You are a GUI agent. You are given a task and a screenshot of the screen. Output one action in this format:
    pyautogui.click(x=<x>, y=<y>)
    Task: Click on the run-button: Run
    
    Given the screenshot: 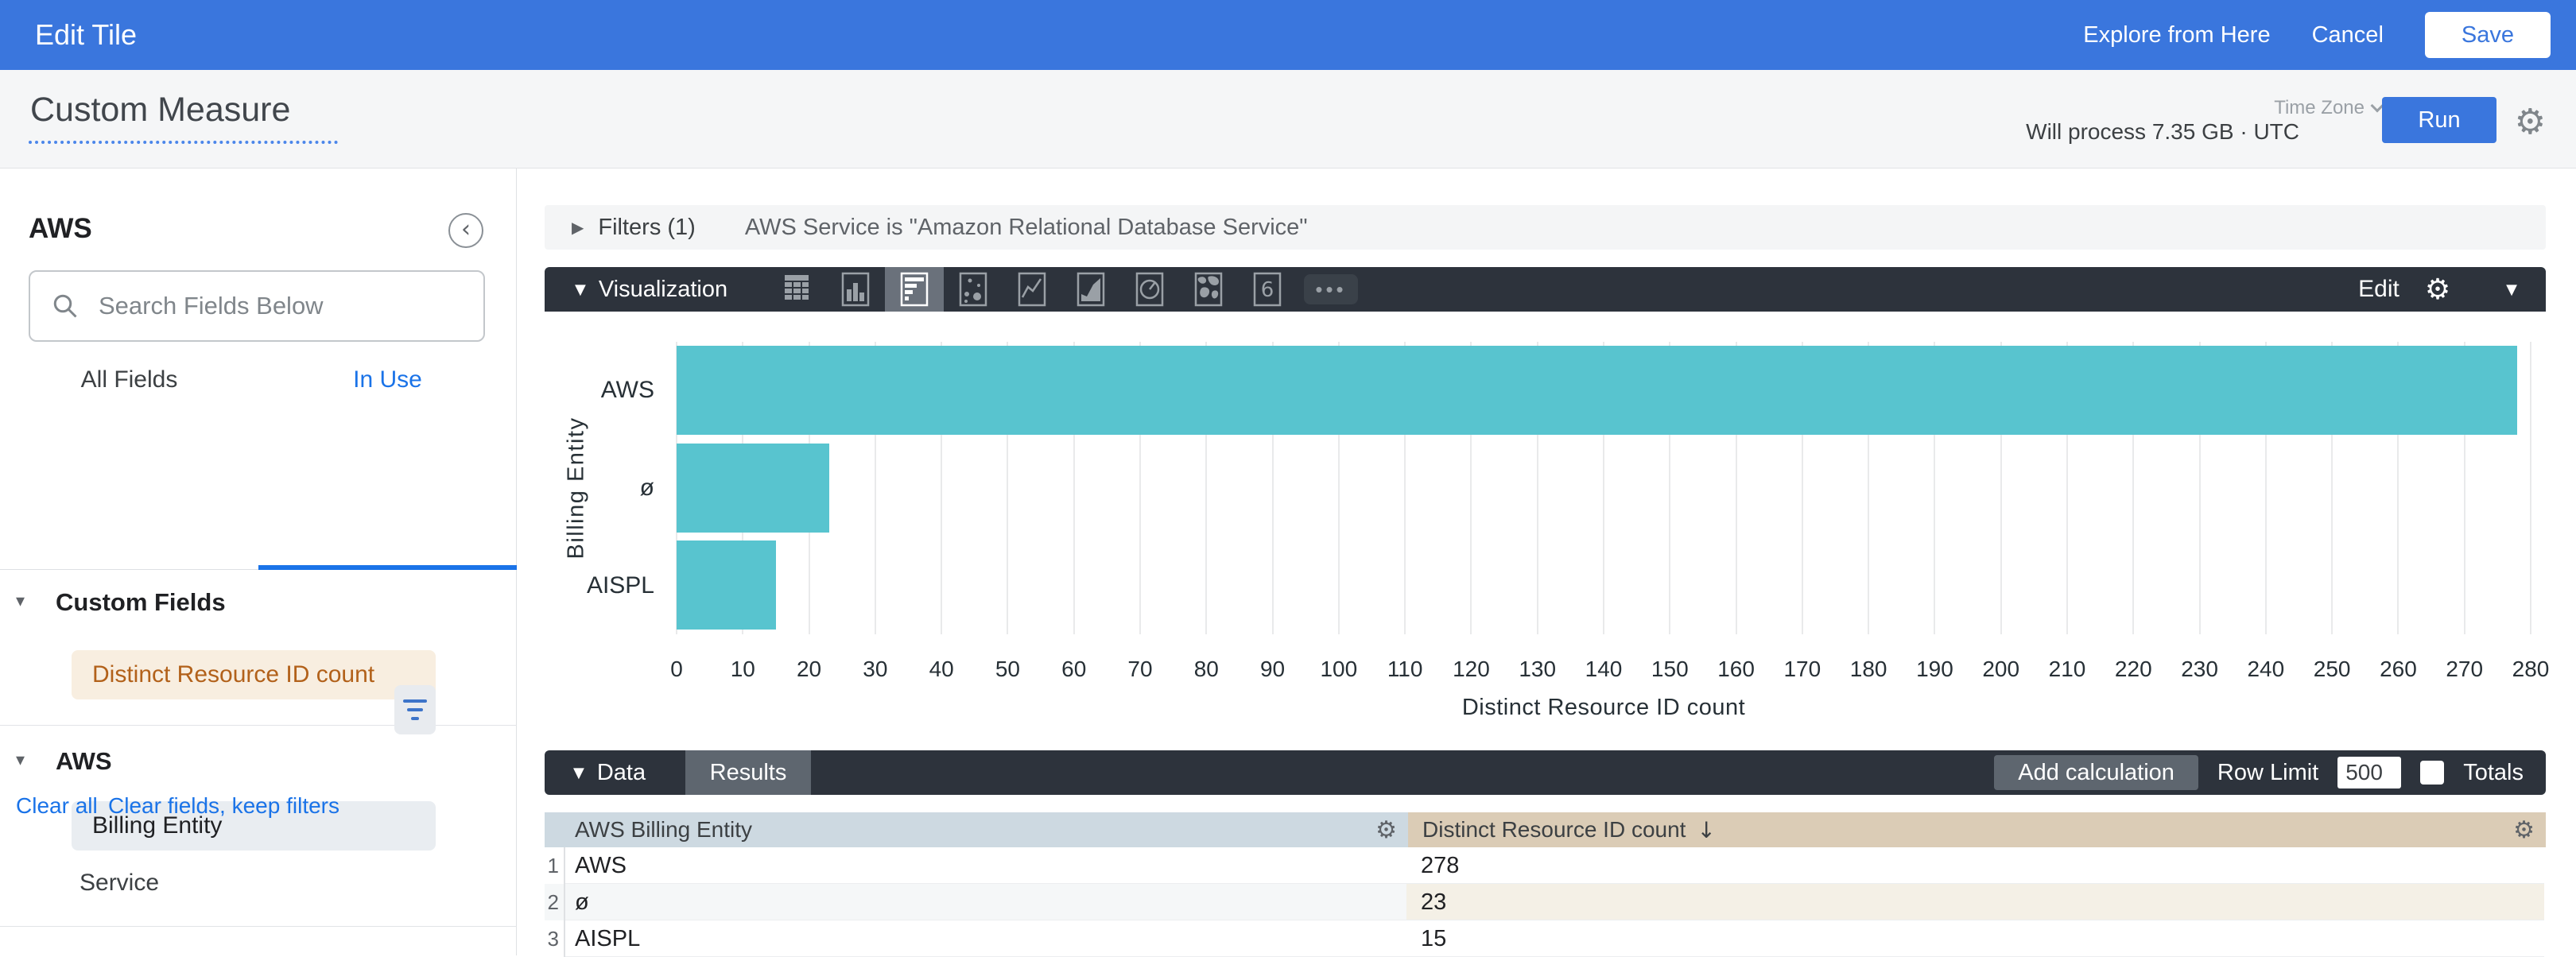 What is the action you would take?
    pyautogui.click(x=2439, y=120)
    